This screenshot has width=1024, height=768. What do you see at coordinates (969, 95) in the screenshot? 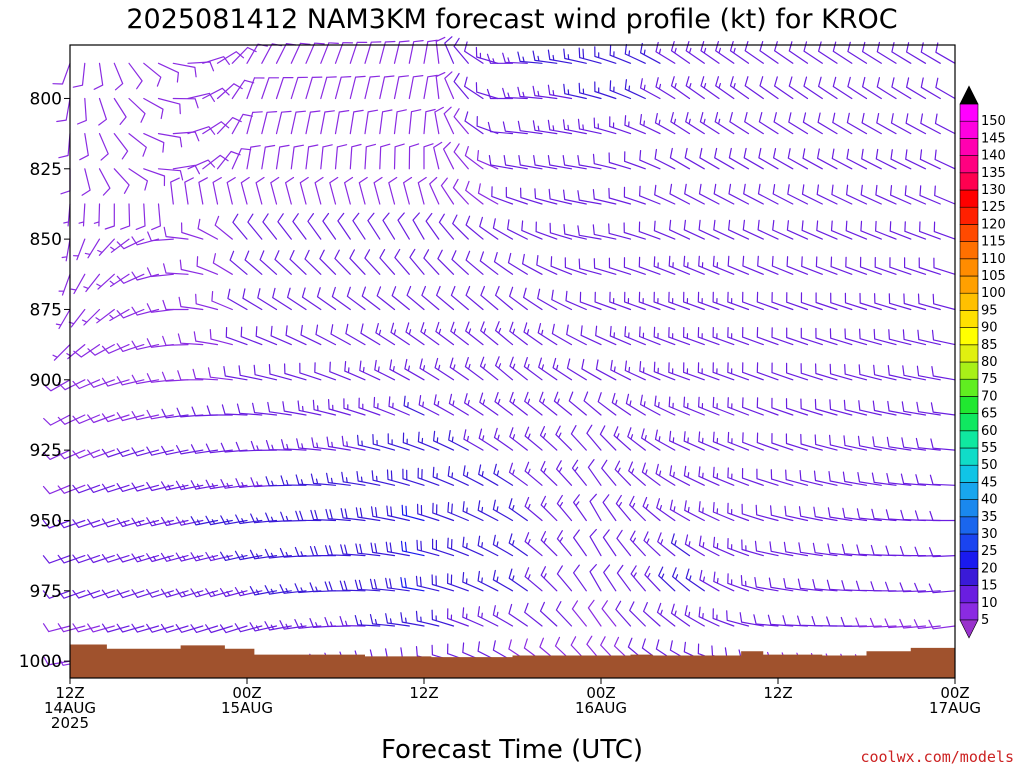
I see `colorbar-high-arrow` at bounding box center [969, 95].